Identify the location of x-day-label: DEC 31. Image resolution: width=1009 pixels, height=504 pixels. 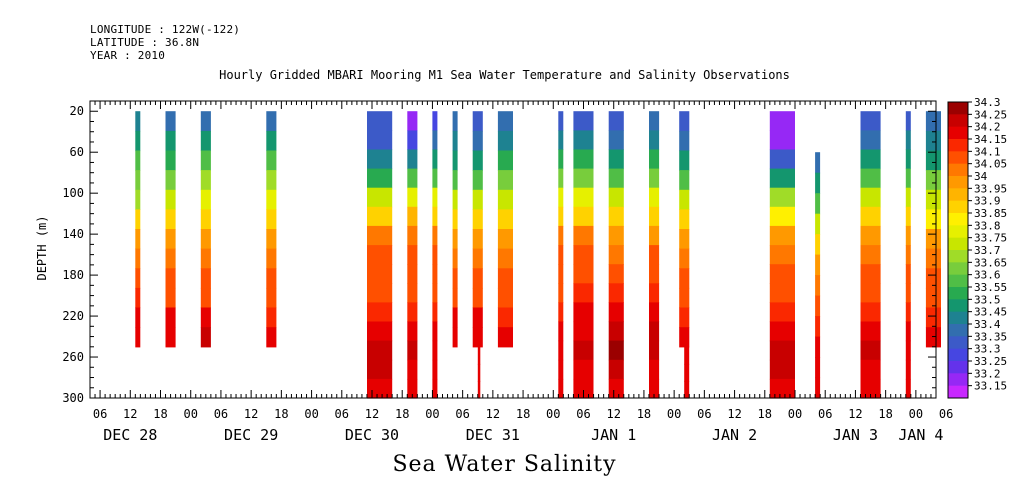
(493, 435).